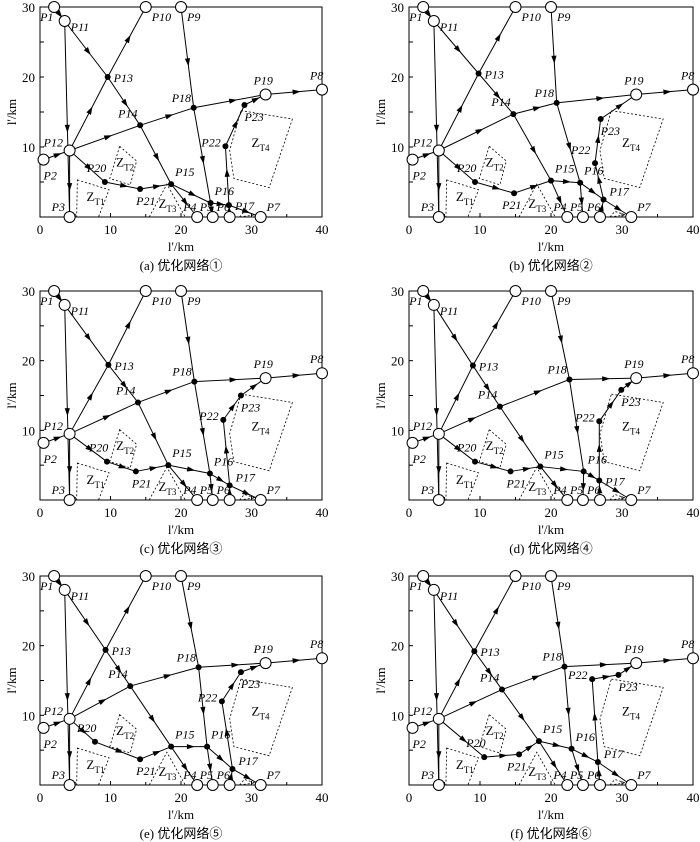 Image resolution: width=700 pixels, height=842 pixels. What do you see at coordinates (181, 229) in the screenshot?
I see `x-tick-label: 20` at bounding box center [181, 229].